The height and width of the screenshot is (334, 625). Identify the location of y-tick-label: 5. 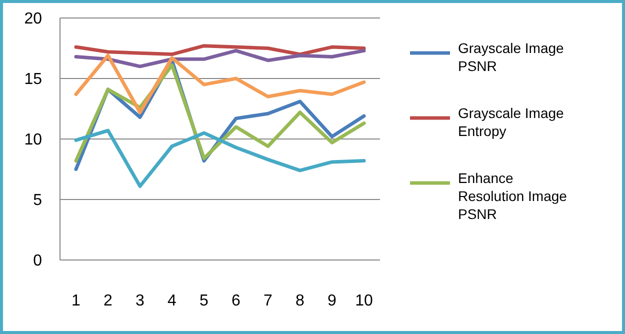
(37, 201).